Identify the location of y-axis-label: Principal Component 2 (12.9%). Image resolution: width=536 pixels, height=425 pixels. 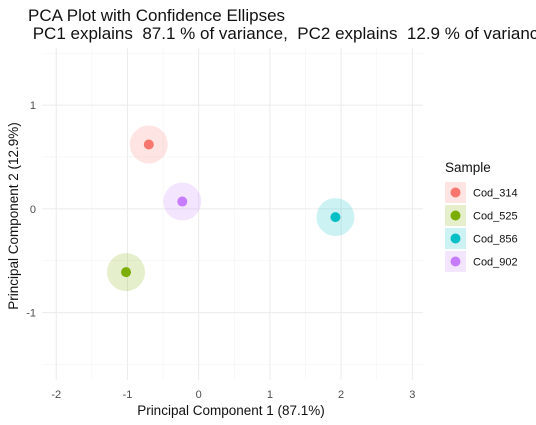
(13, 216).